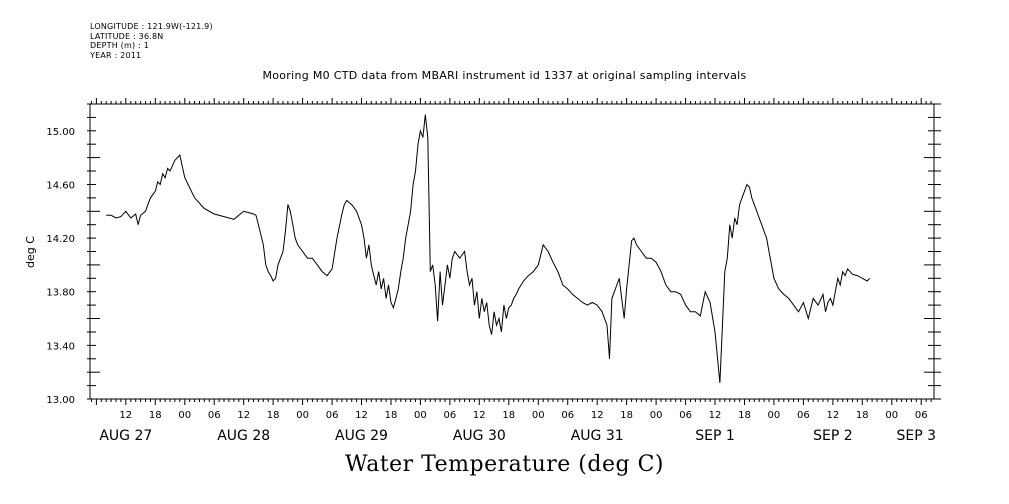 Image resolution: width=1009 pixels, height=504 pixels. Describe the element at coordinates (361, 436) in the screenshot. I see `x-day-label: AUG 29` at that location.